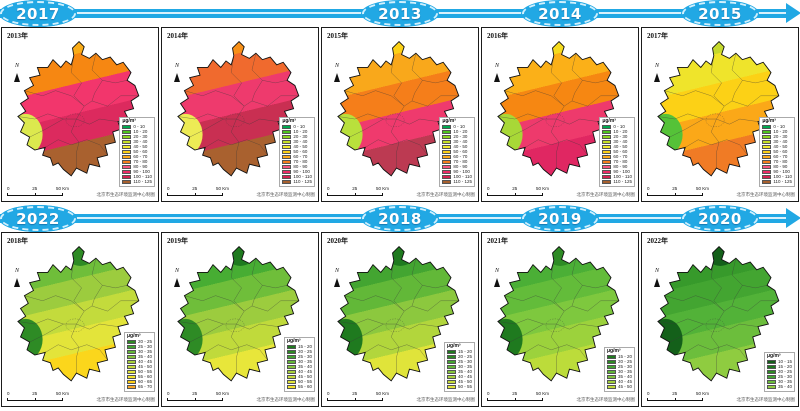 The height and width of the screenshot is (411, 800). I want to click on legend-label: 90 - 100, so click(781, 171).